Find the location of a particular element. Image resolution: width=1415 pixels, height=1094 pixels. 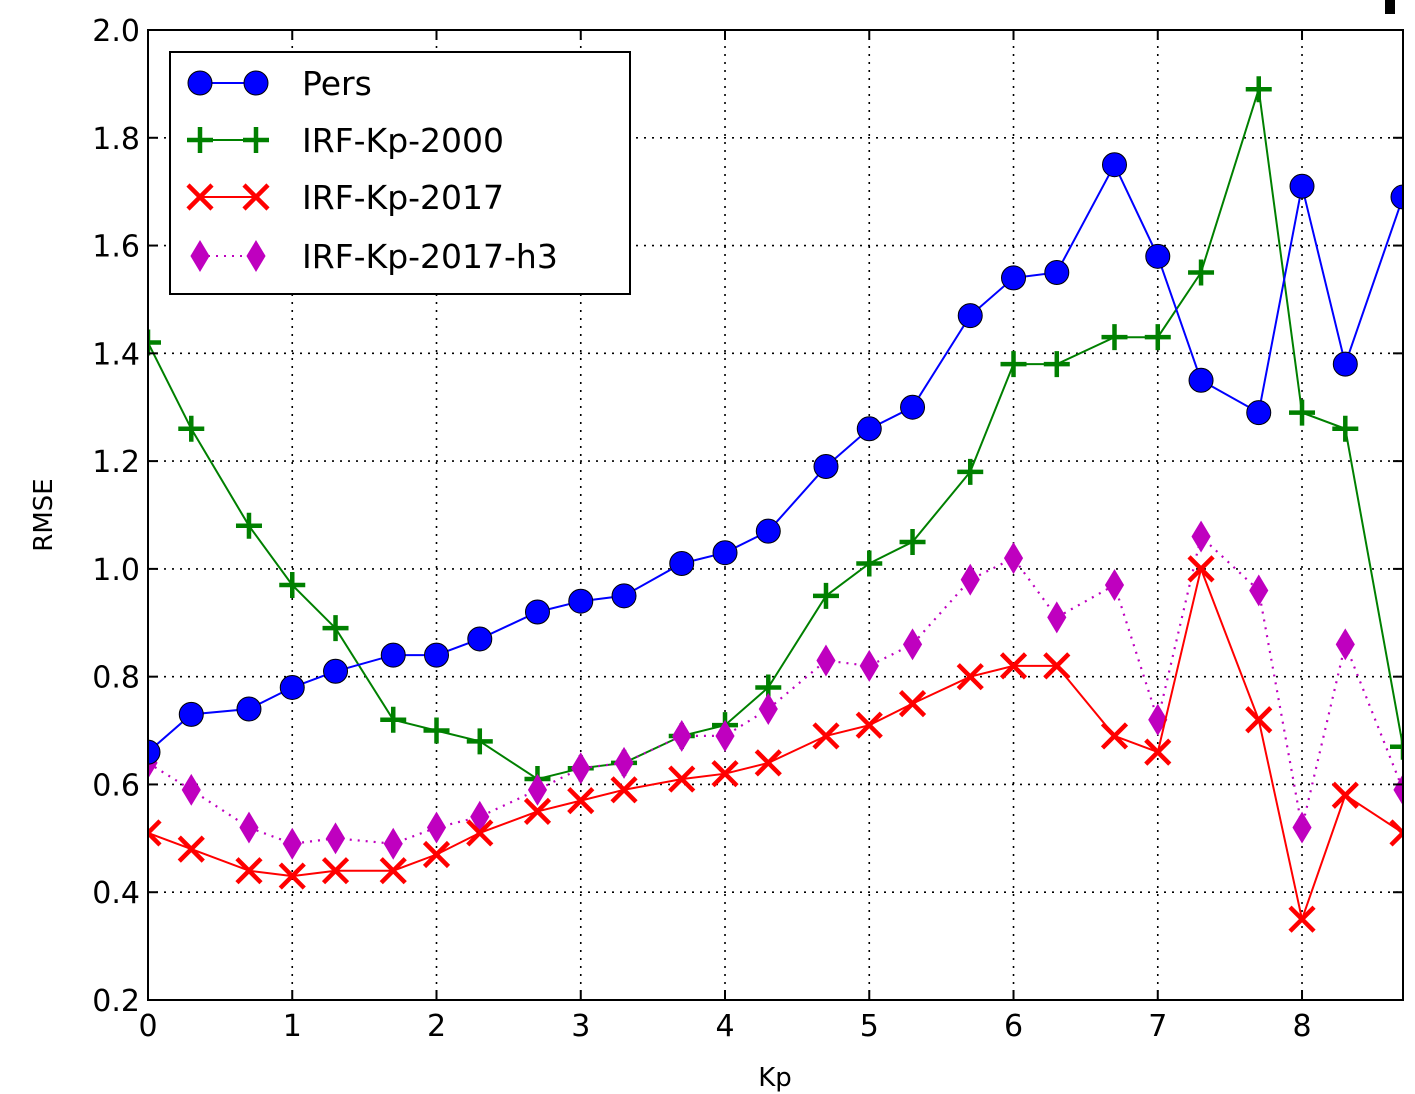

y-tick-label: 1.6 is located at coordinates (116, 247).